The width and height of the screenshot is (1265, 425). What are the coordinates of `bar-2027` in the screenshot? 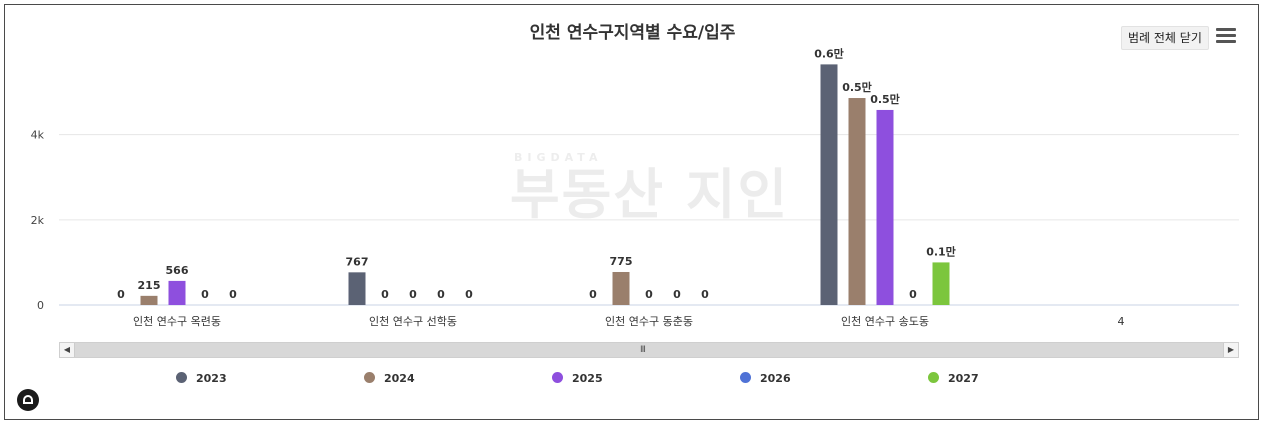 It's located at (941, 283).